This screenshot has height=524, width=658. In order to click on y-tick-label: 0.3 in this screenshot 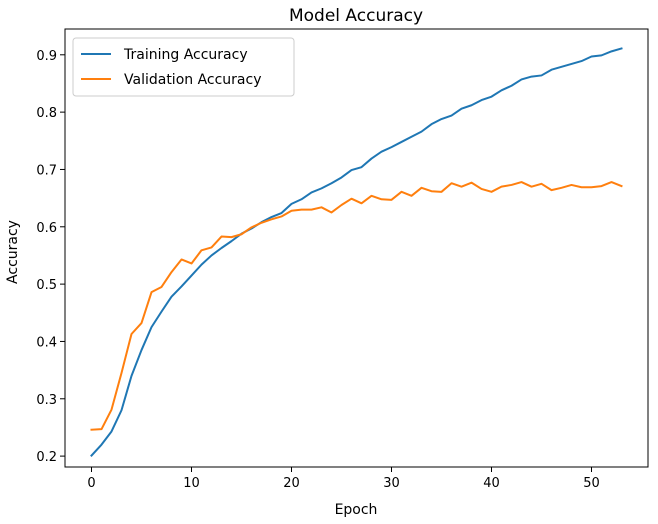, I will do `click(46, 400)`.